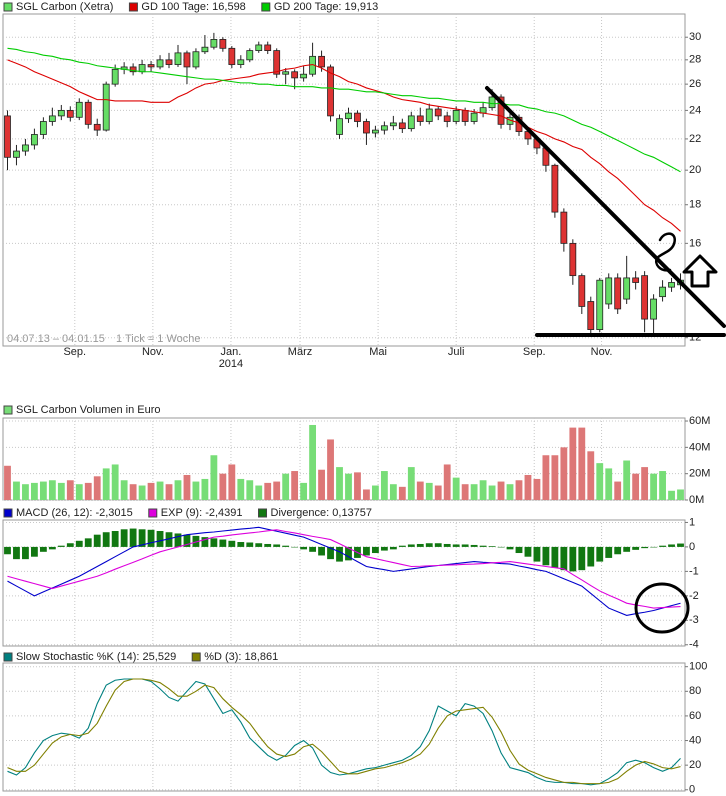  I want to click on y-tick-label: 40M, so click(699, 447).